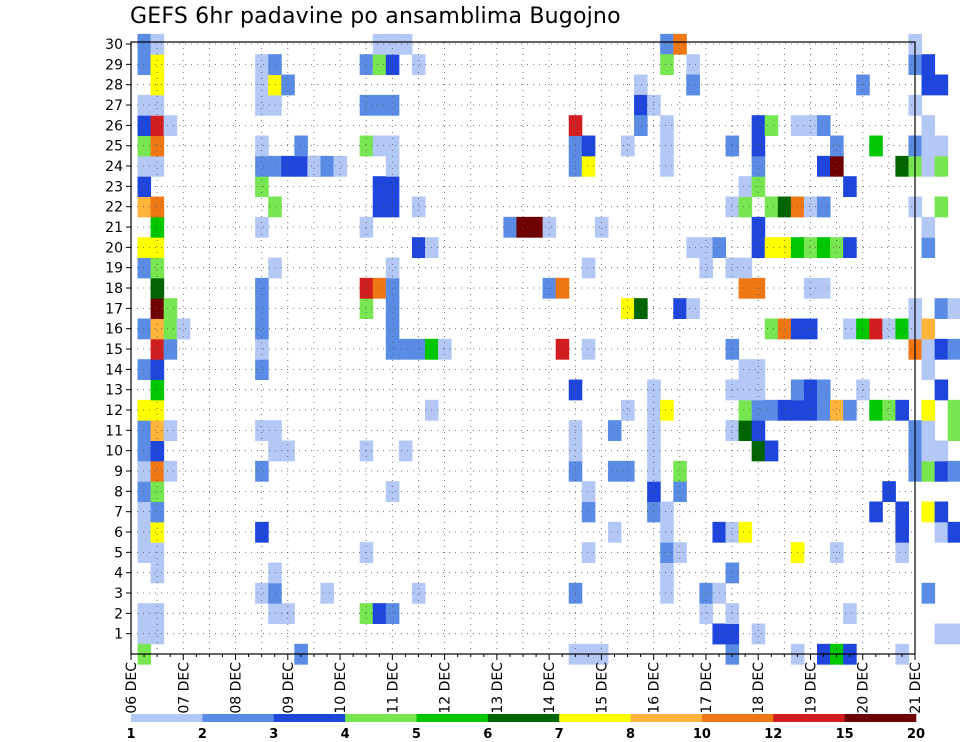  What do you see at coordinates (118, 594) in the screenshot?
I see `y-tick-label: 3` at bounding box center [118, 594].